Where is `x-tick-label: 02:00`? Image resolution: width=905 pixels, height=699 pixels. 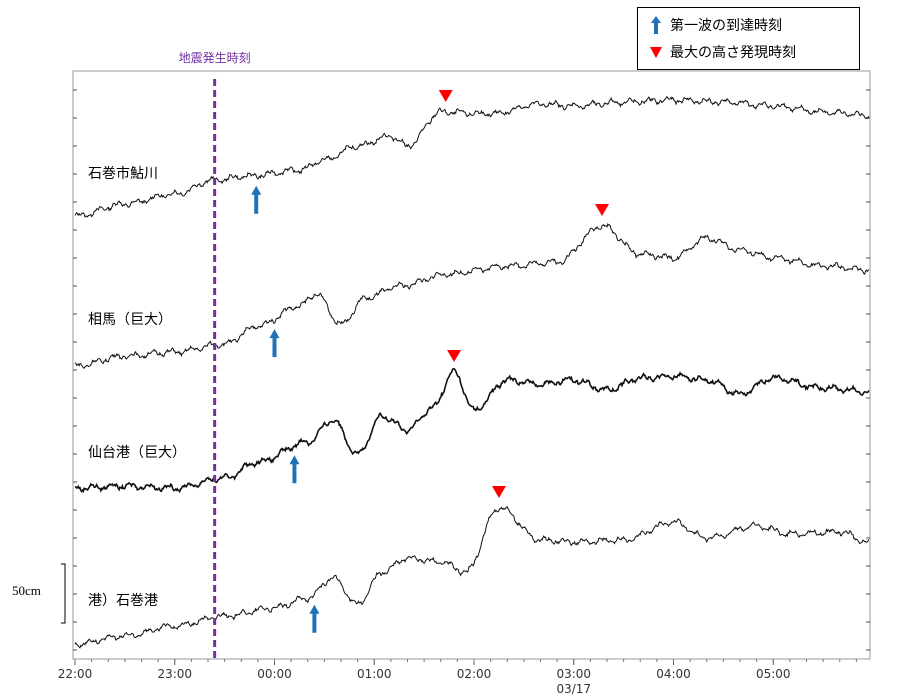
x-tick-label: 02:00 is located at coordinates (474, 674).